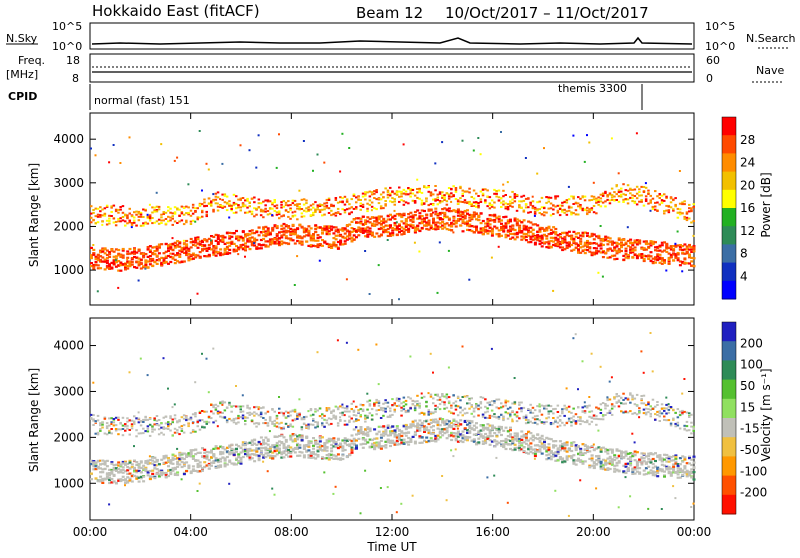  I want to click on velocity-colorbar-tick: -15, so click(750, 429).